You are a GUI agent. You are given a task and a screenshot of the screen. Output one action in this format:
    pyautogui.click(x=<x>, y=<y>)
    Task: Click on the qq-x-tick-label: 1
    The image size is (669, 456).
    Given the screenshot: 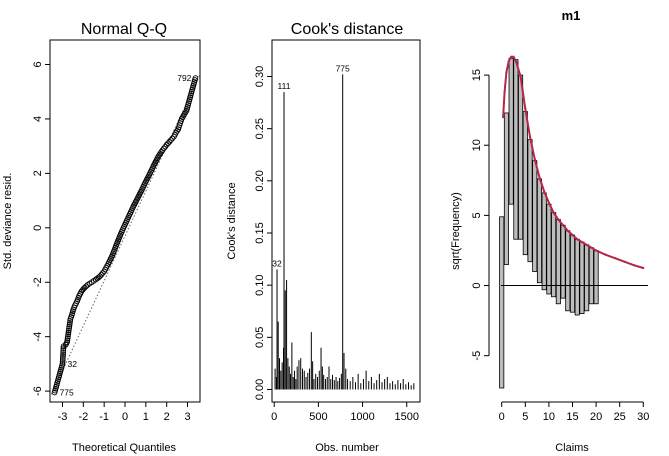 What is the action you would take?
    pyautogui.click(x=146, y=417)
    